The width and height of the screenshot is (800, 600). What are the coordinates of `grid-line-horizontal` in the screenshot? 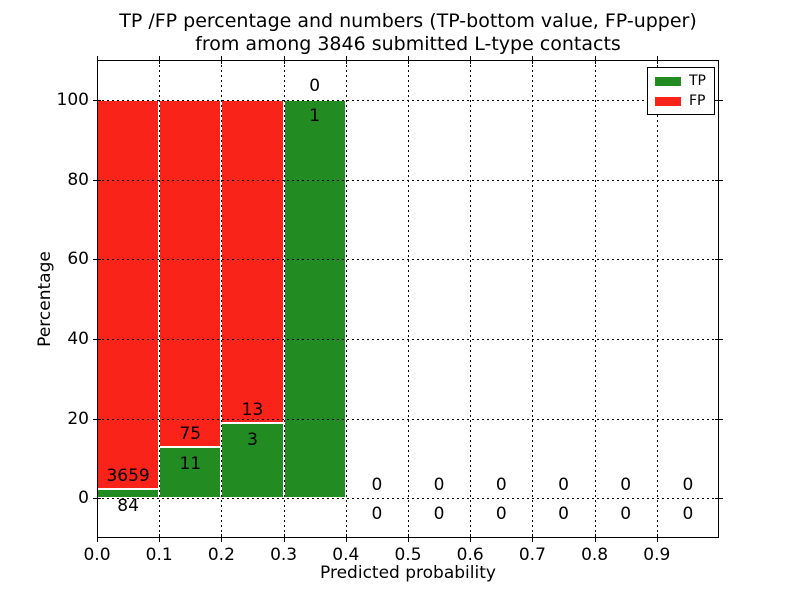 It's located at (408, 499).